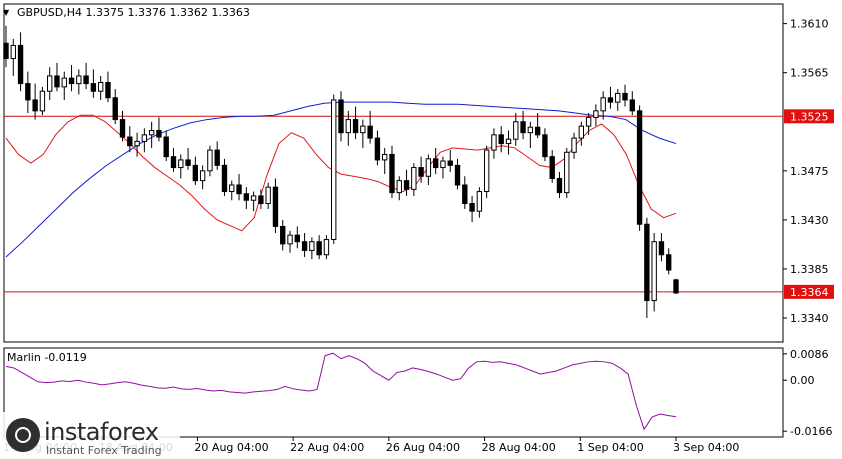  What do you see at coordinates (133, 12) in the screenshot?
I see `symbol-header: GBPUSD,H4 1.3375 1.3376 1.3362 1.3363` at bounding box center [133, 12].